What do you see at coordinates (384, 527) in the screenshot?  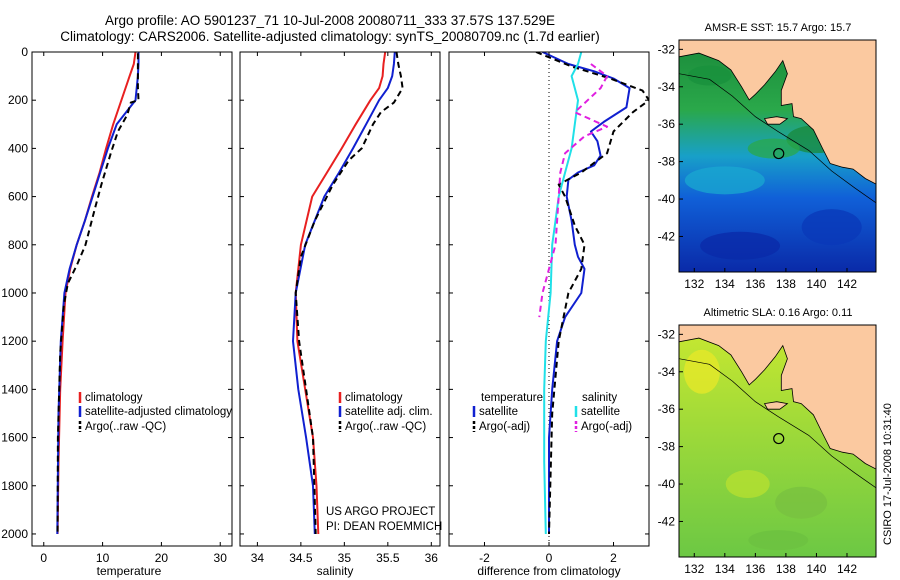 I see `pi-label: PI: DEAN ROEMMICH` at bounding box center [384, 527].